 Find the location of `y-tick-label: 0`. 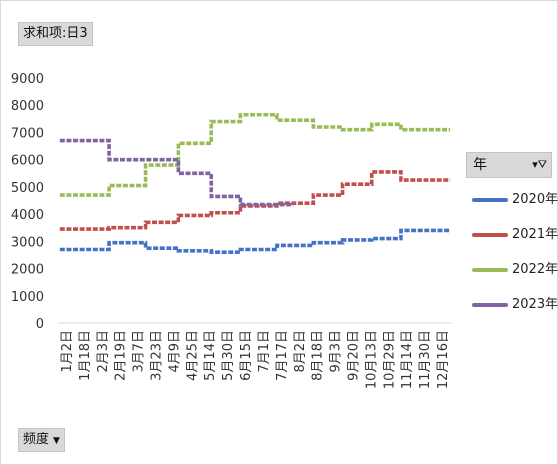

y-tick-label: 0 is located at coordinates (40, 324).